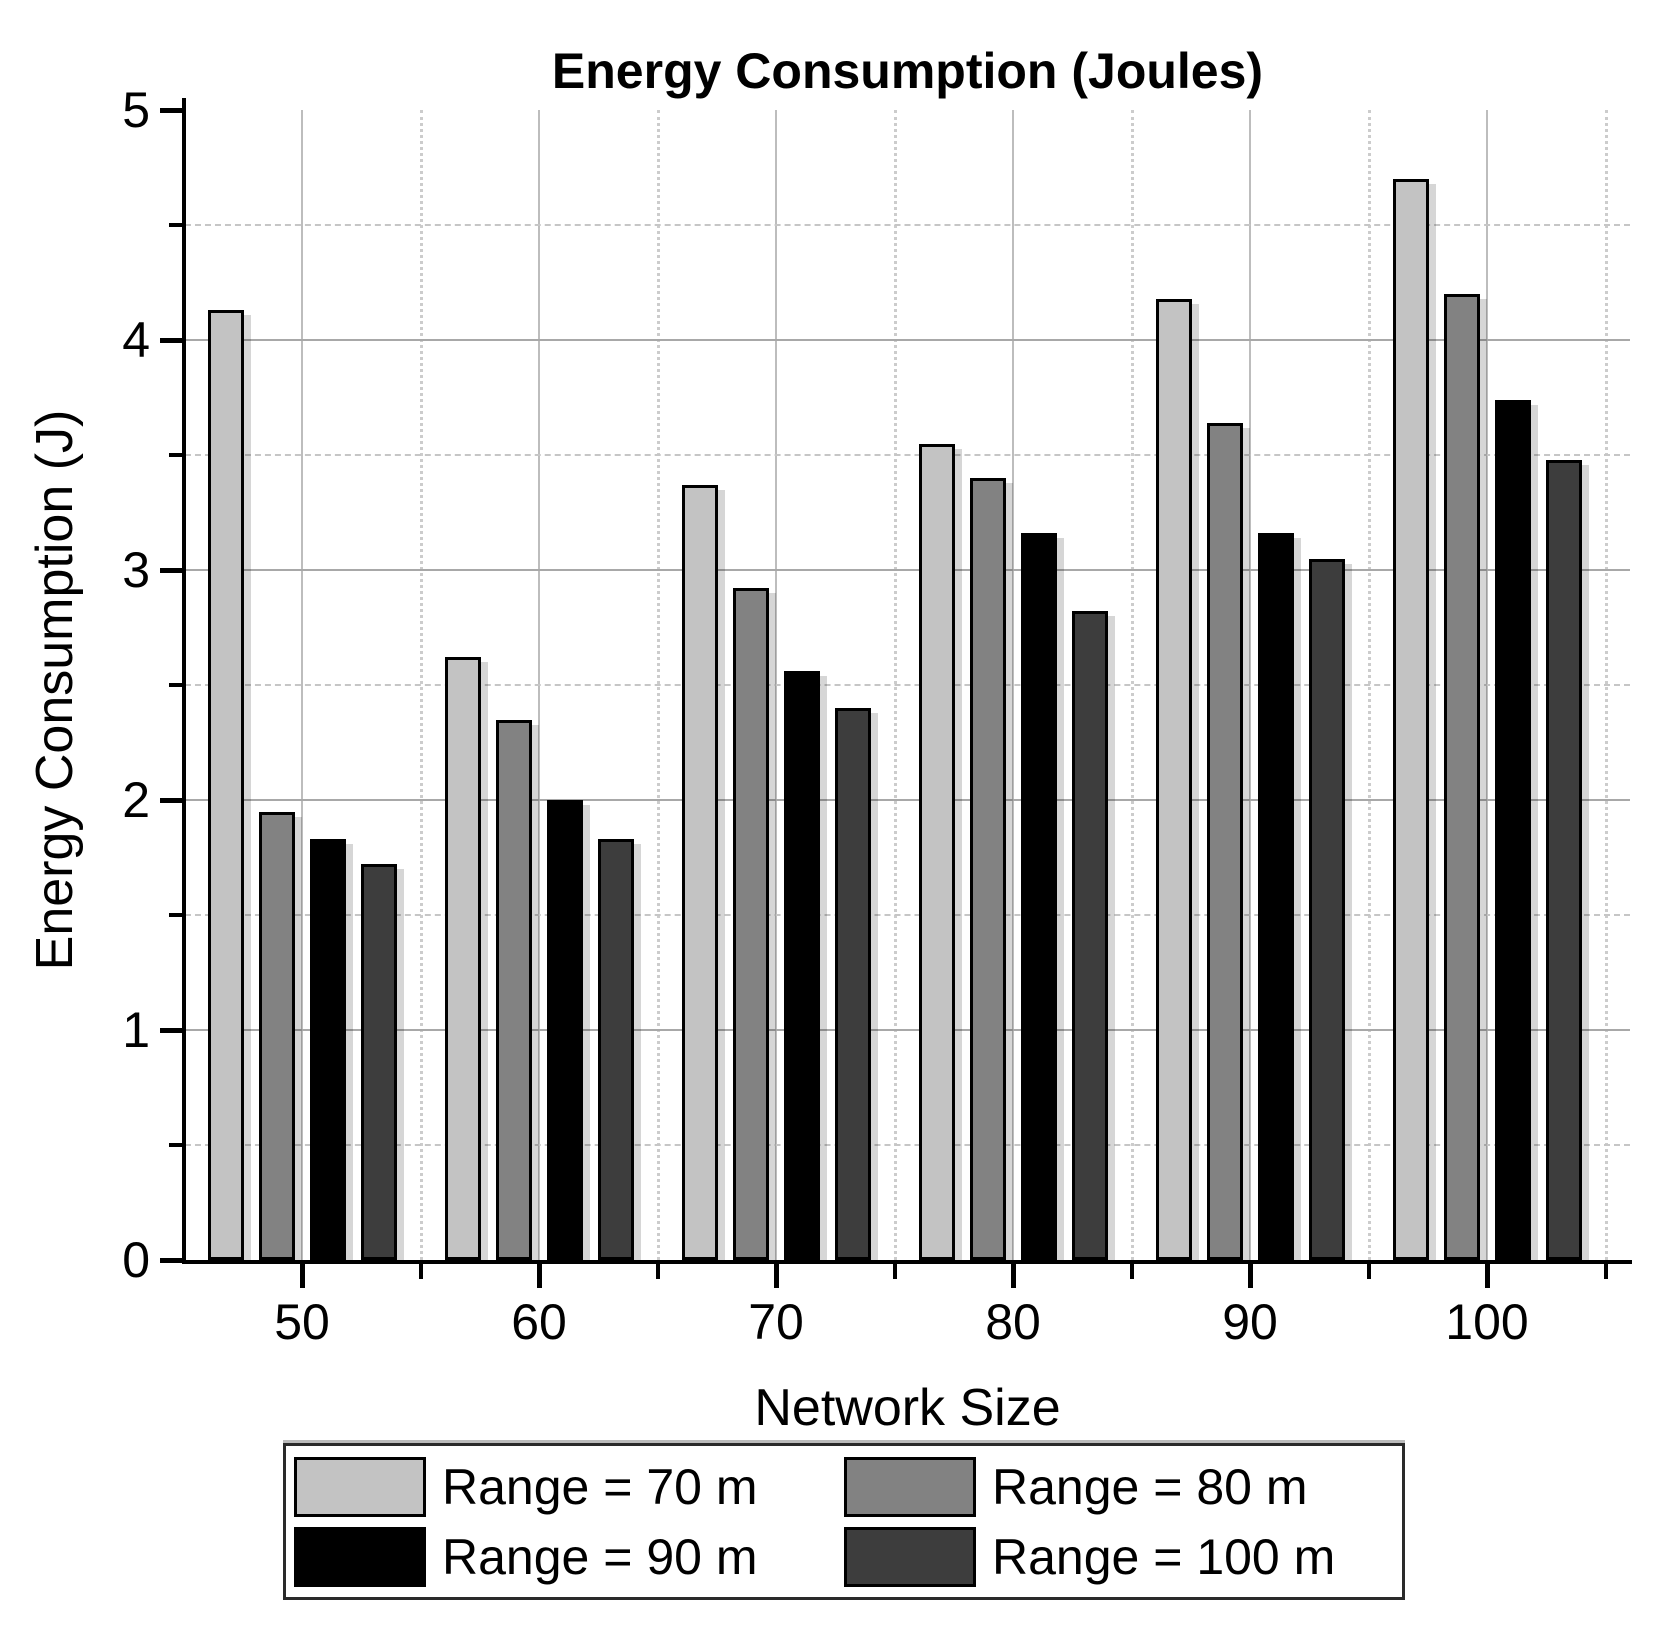 This screenshot has width=1655, height=1636. I want to click on bar-range100m-ns100, so click(1563, 859).